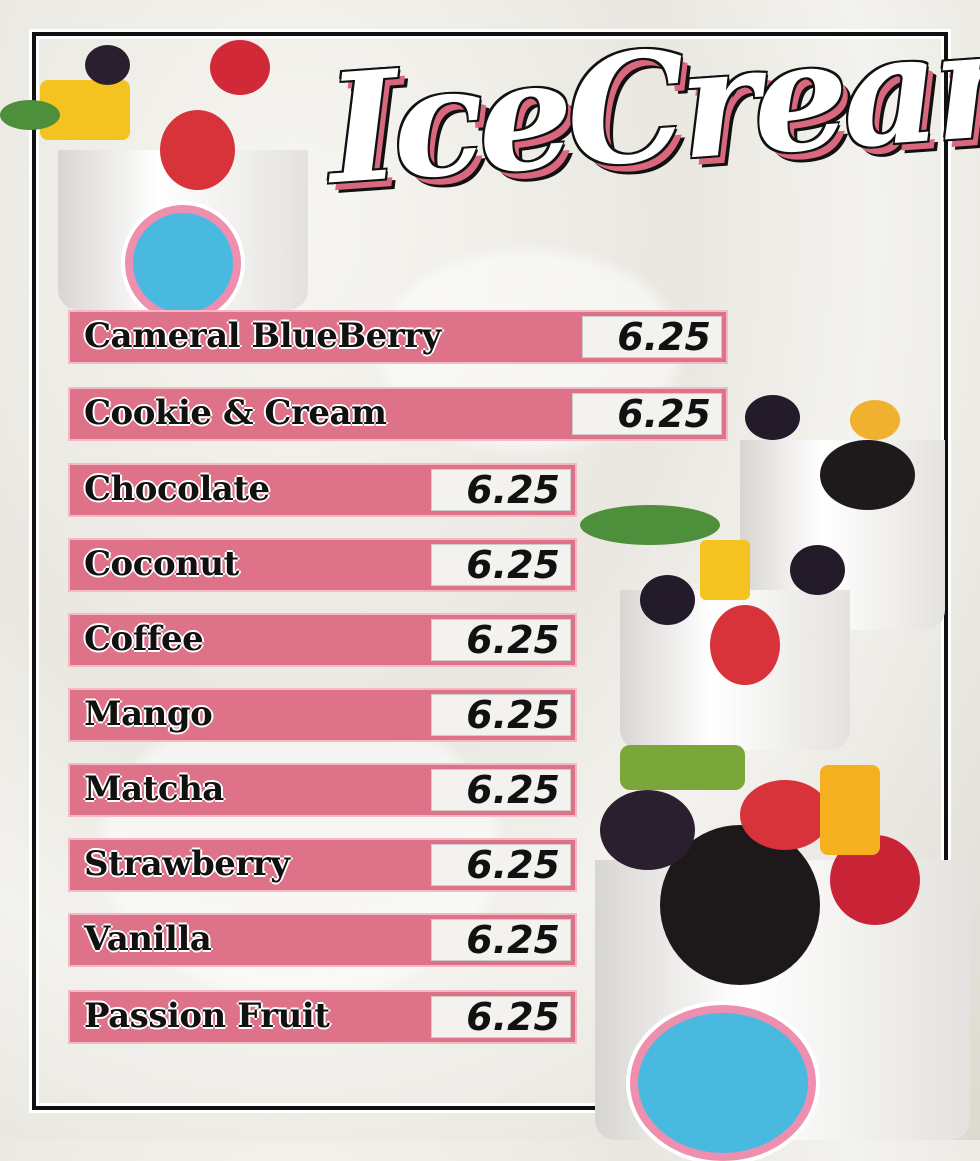  I want to click on menu-item: Coffee 6.25, so click(322, 640).